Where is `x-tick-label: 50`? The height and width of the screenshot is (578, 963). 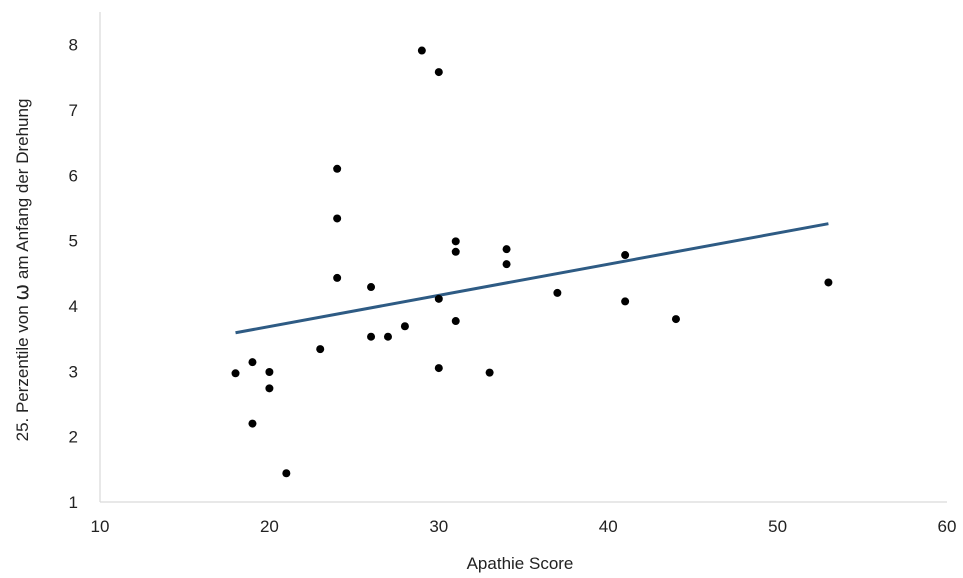
x-tick-label: 50 is located at coordinates (777, 526).